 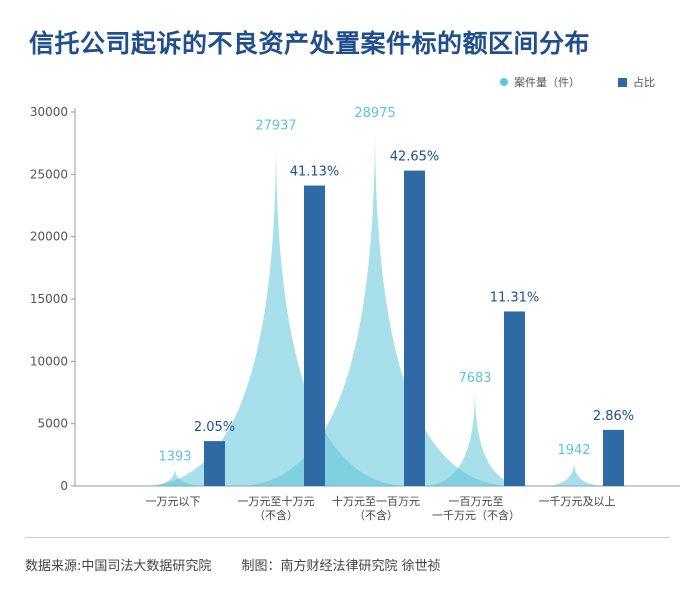 What do you see at coordinates (49, 112) in the screenshot?
I see `y-tick-label: 30000` at bounding box center [49, 112].